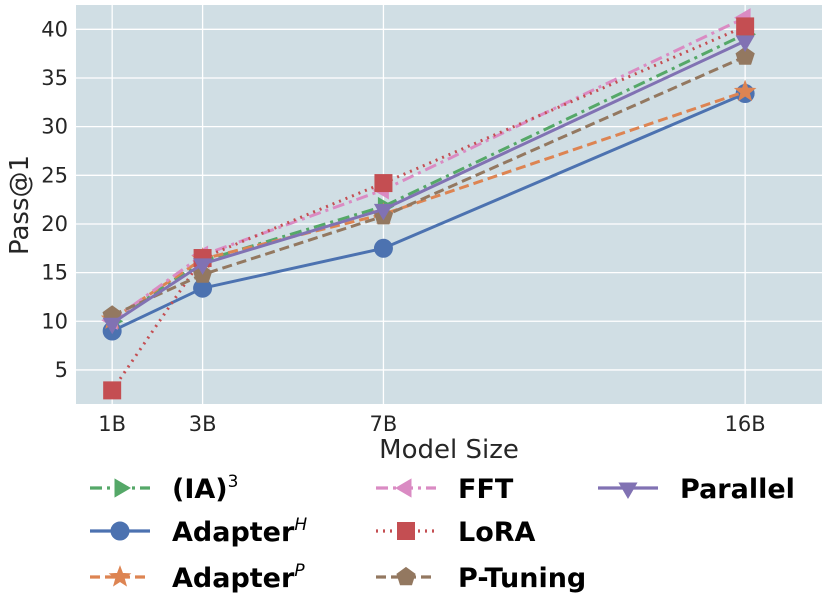 This screenshot has height=613, width=831. I want to click on legend-name: FFT, so click(486, 489).